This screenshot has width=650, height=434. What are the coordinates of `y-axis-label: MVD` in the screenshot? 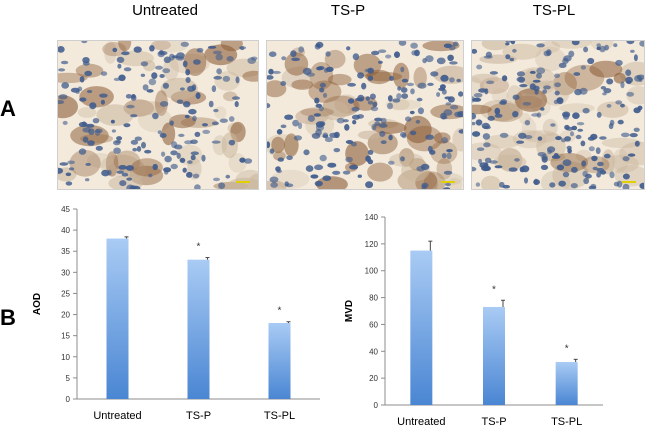 It's located at (349, 311).